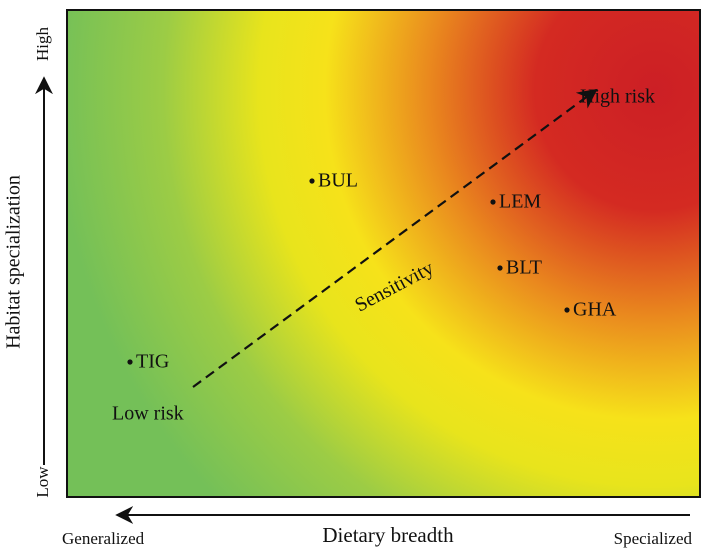 This screenshot has height=549, width=708. I want to click on point-label: TIG, so click(152, 362).